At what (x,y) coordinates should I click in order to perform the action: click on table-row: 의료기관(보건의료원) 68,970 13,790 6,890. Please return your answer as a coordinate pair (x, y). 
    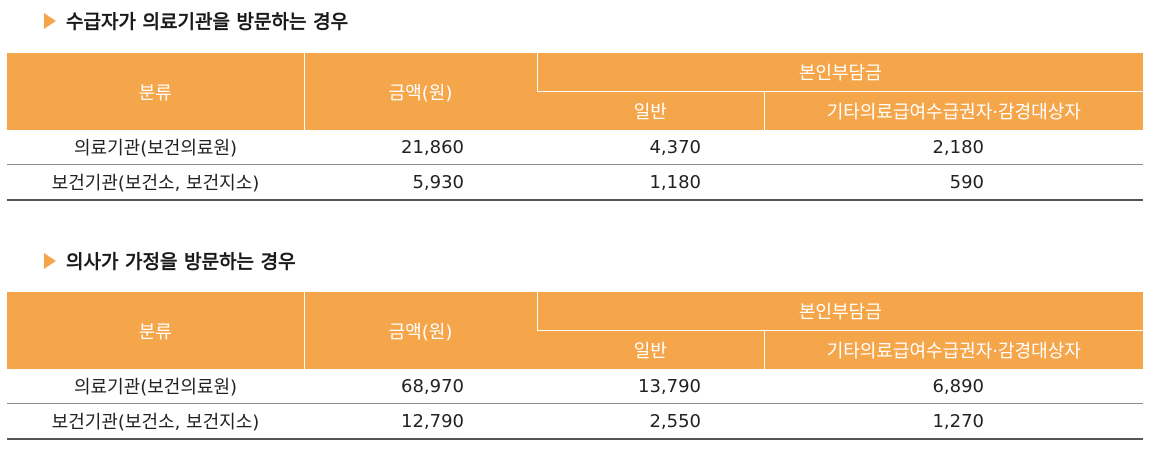
    Looking at the image, I should click on (575, 386).